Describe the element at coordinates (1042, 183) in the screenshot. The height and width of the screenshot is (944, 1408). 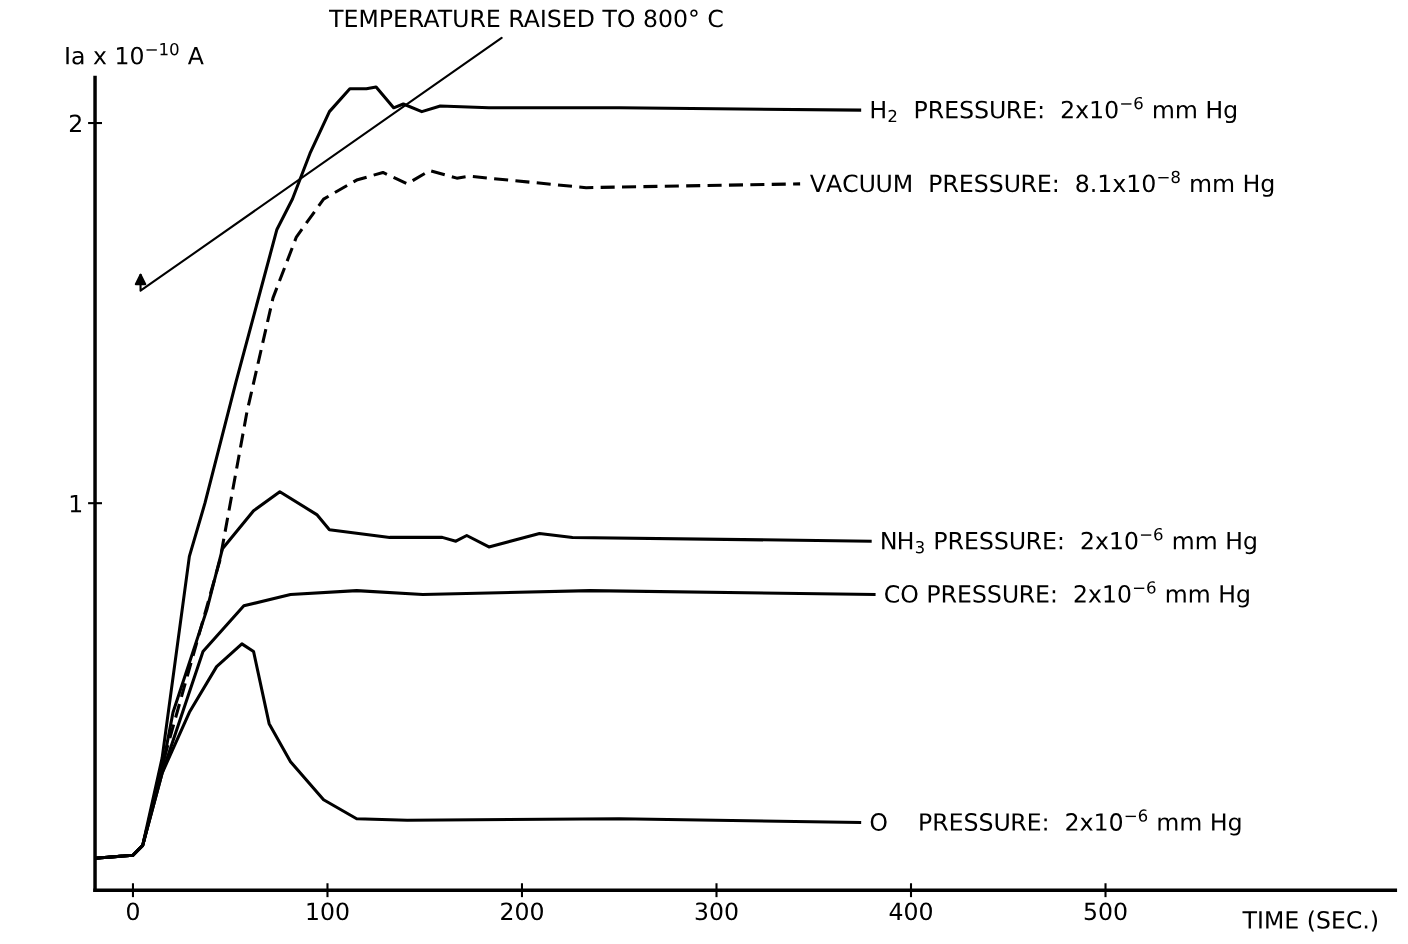
I see `series-label: VACUUM PRESSURE: 8.1x10$^{−8}$ mm Hg` at that location.